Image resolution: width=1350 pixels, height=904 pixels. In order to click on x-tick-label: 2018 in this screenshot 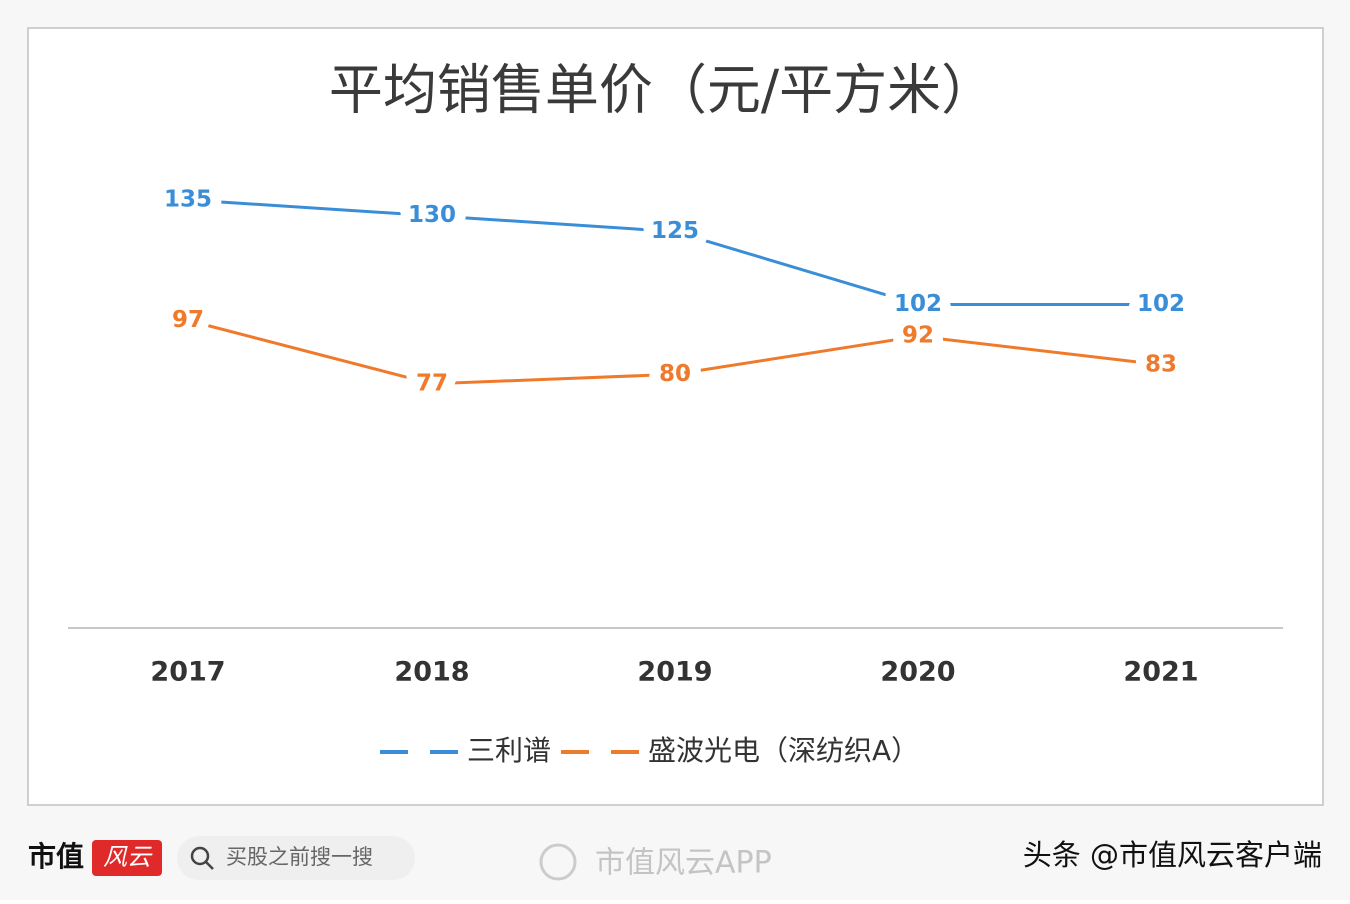, I will do `click(431, 672)`.